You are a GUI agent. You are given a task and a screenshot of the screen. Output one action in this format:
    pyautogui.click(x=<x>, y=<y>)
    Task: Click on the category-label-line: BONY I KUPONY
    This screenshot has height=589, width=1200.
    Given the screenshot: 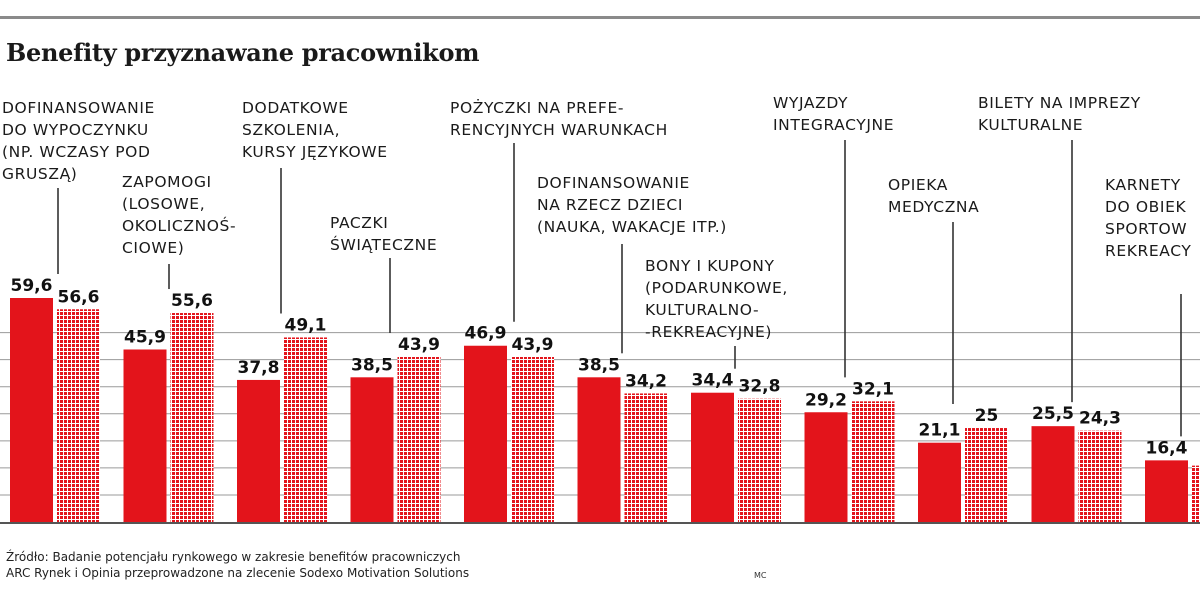 What is the action you would take?
    pyautogui.click(x=710, y=266)
    